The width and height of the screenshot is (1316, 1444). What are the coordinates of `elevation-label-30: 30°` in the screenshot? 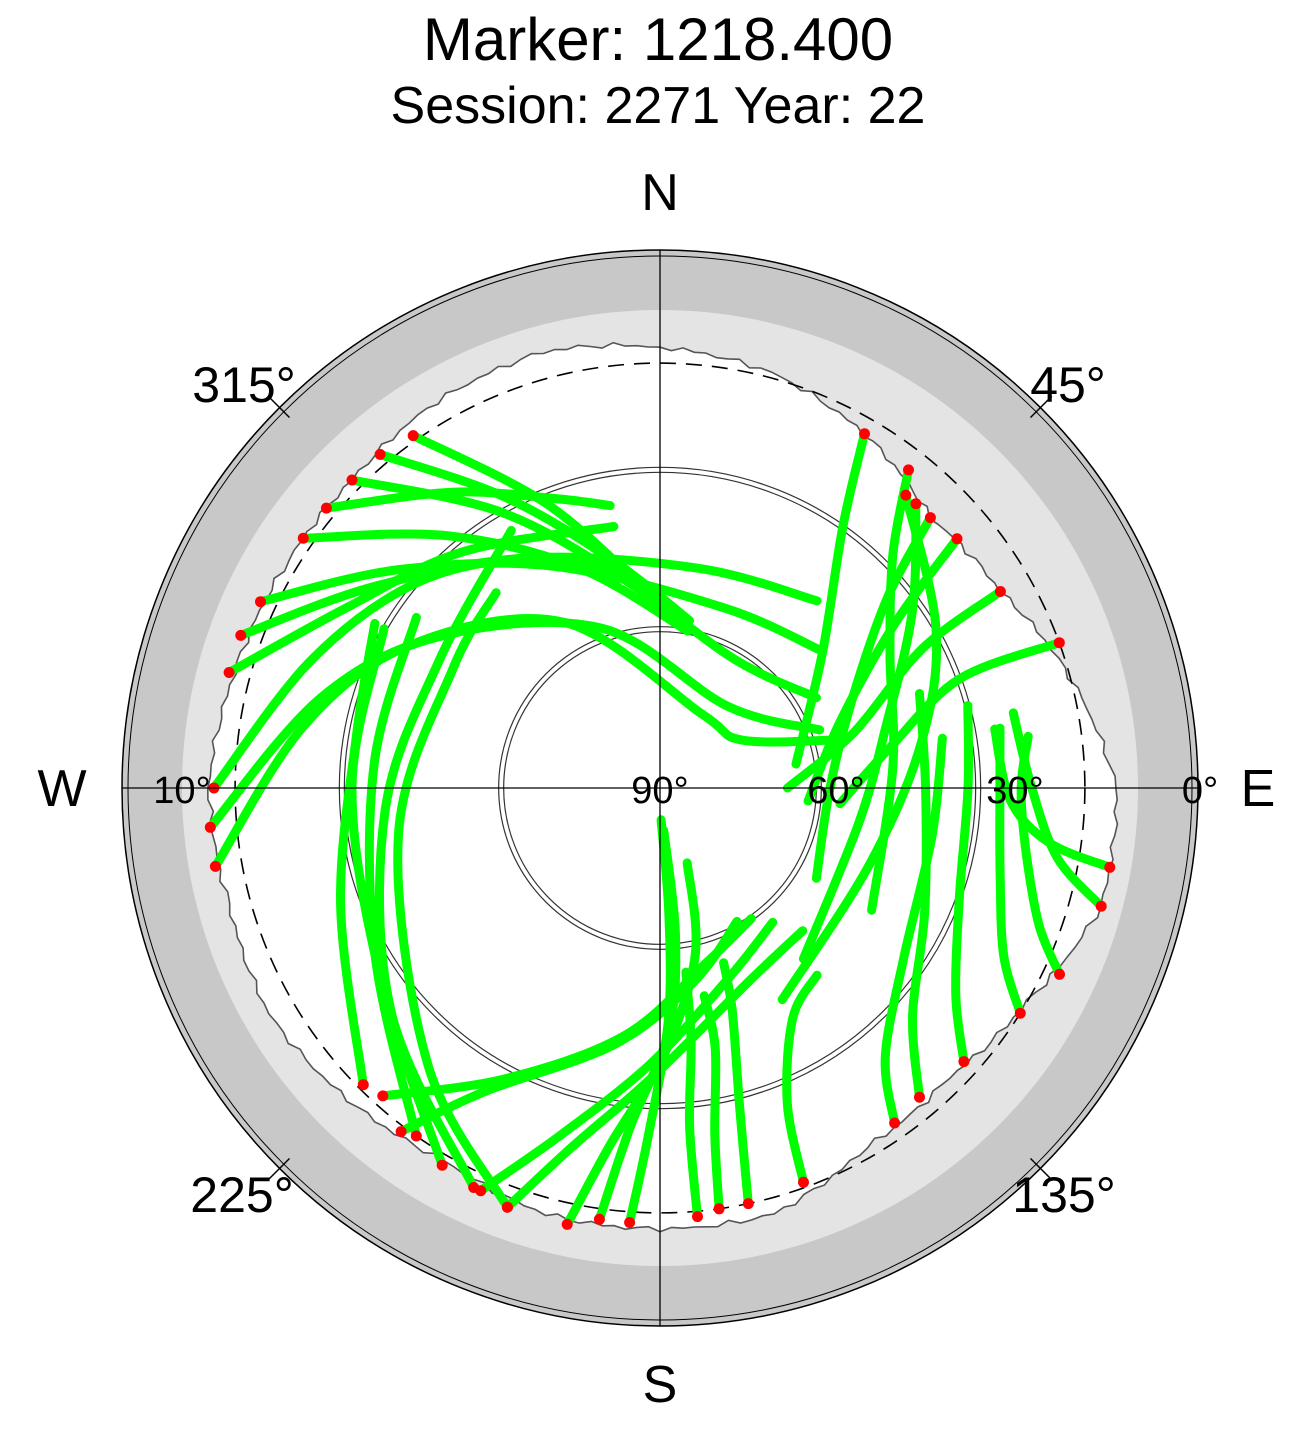 It's located at (1014, 791).